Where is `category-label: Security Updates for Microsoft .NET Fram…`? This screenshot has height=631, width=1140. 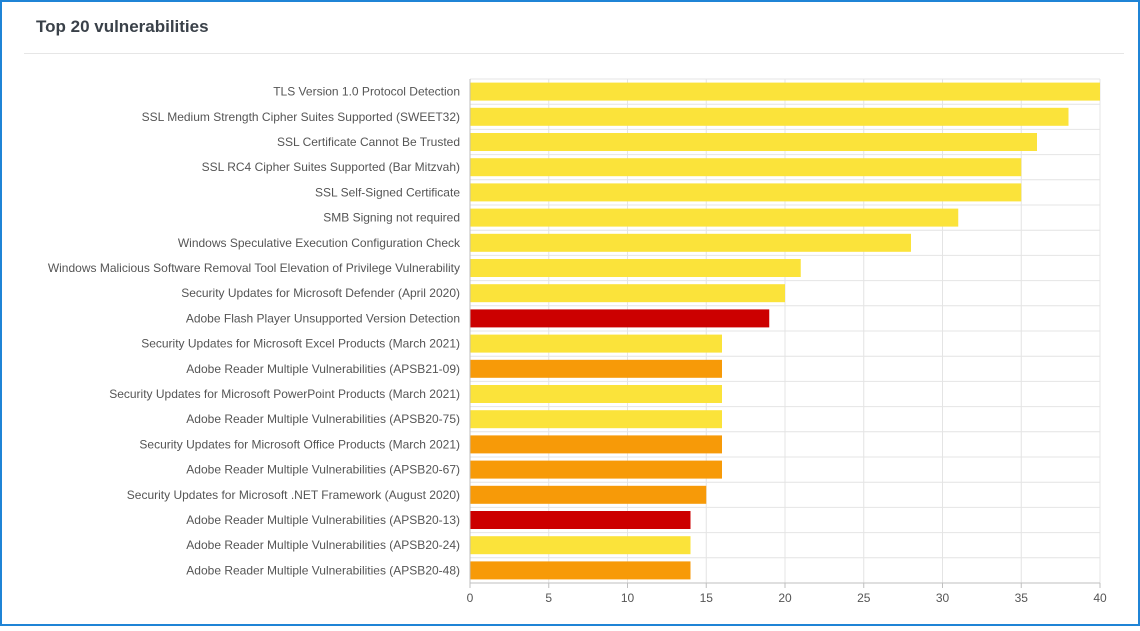 category-label: Security Updates for Microsoft .NET Fram… is located at coordinates (293, 495).